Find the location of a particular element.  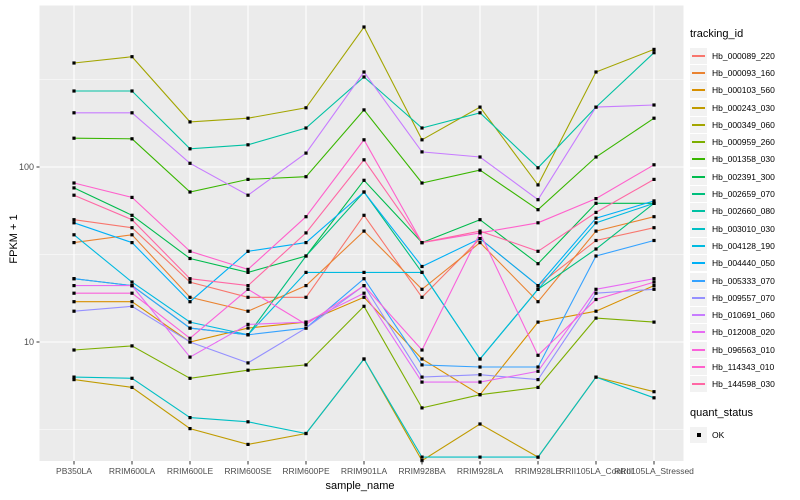

legend-item: Hb_002660_080 is located at coordinates (744, 211).